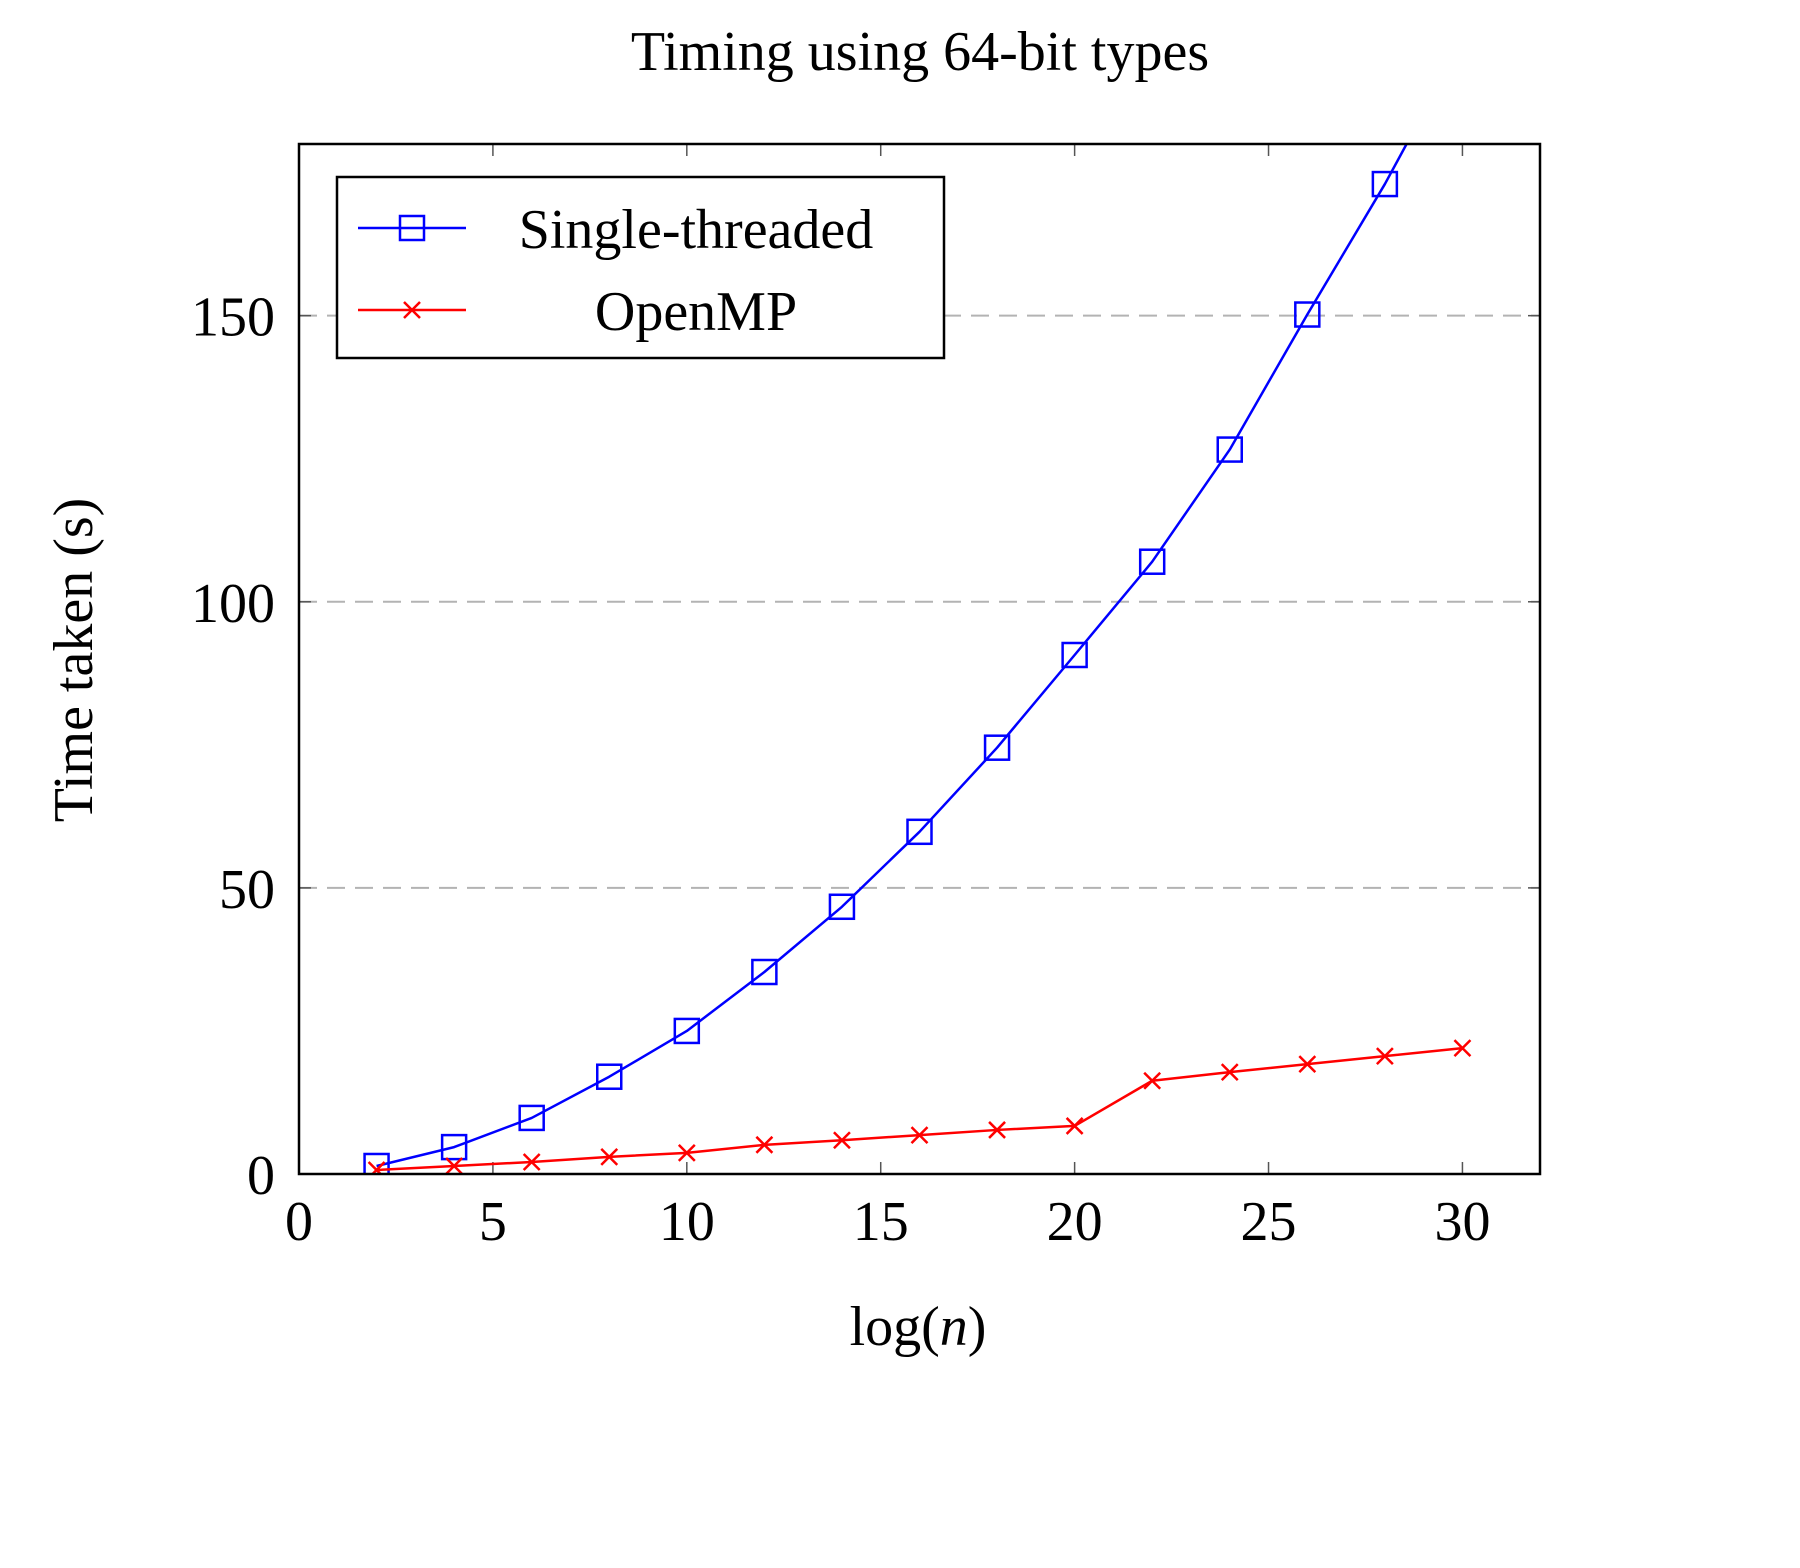 The width and height of the screenshot is (1800, 1568). What do you see at coordinates (1075, 1222) in the screenshot?
I see `x-tick-label: 20` at bounding box center [1075, 1222].